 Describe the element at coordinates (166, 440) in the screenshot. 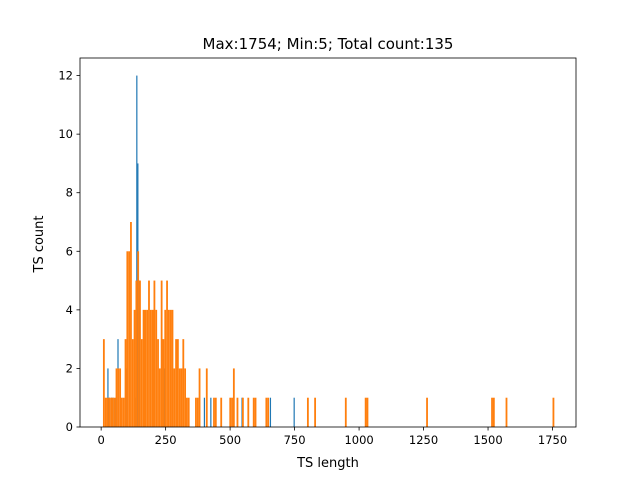

I see `x-tick-label: 250` at that location.